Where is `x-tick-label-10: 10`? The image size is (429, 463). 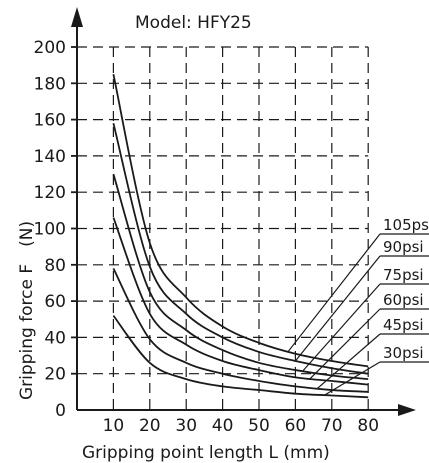 x-tick-label-10: 10 is located at coordinates (114, 426).